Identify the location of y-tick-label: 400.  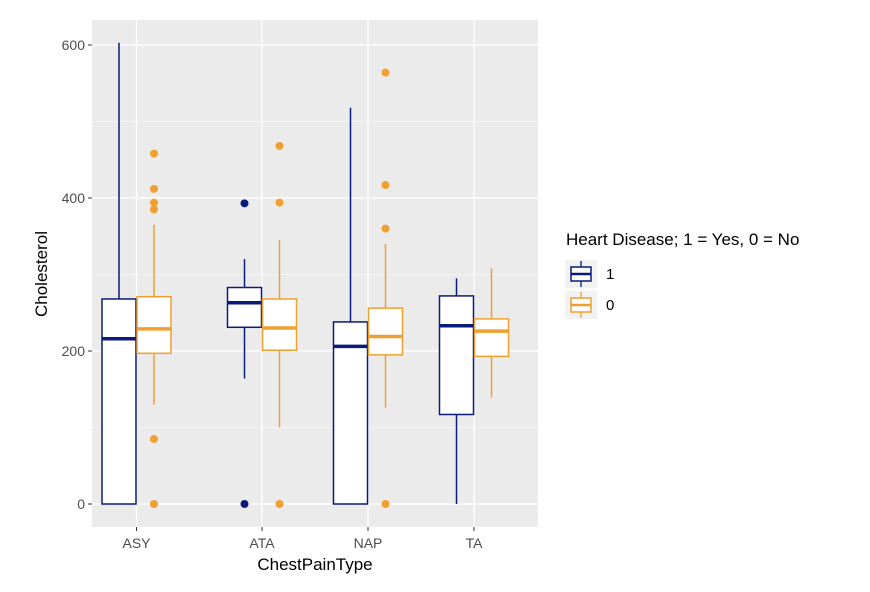
(74, 198).